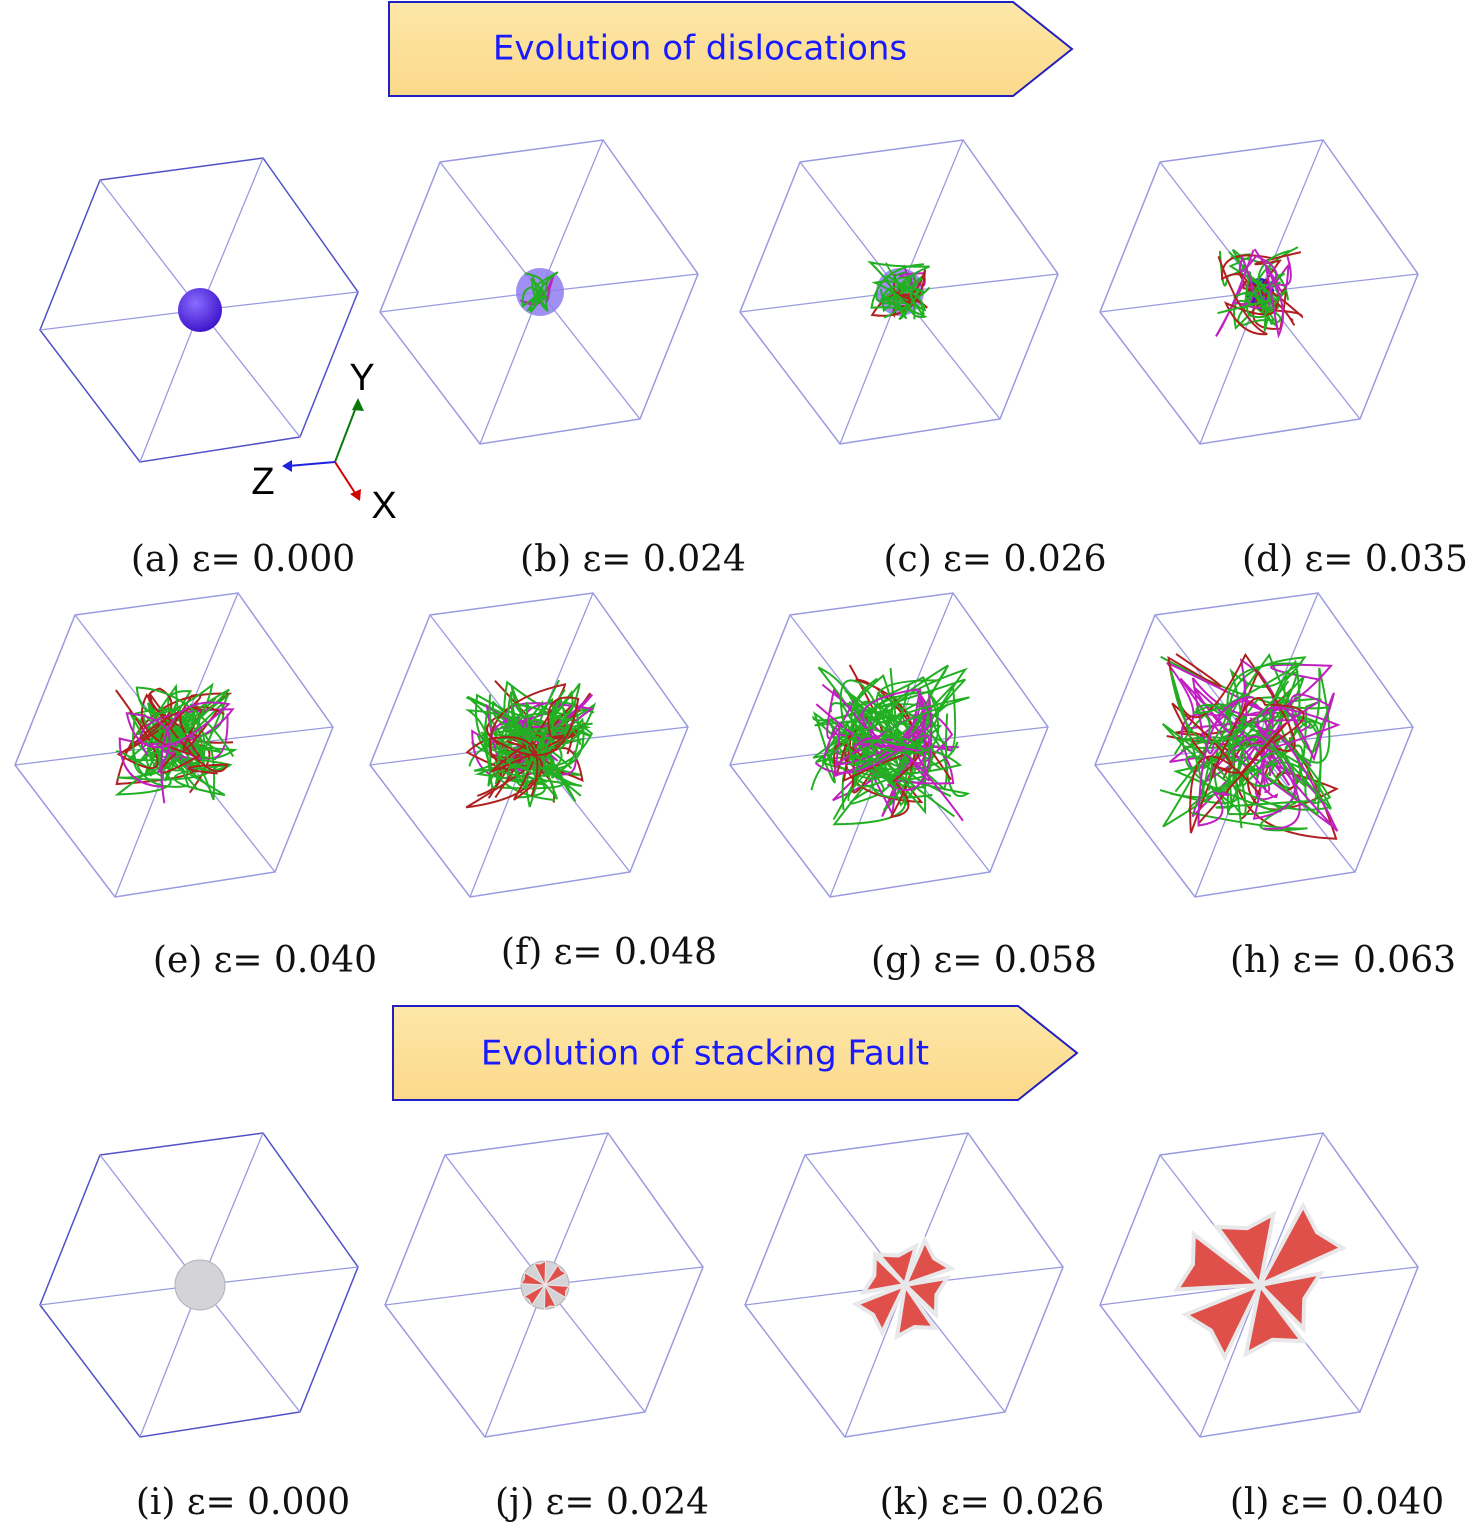  Describe the element at coordinates (994, 559) in the screenshot. I see `panel-caption: (c) ε= 0.026` at that location.